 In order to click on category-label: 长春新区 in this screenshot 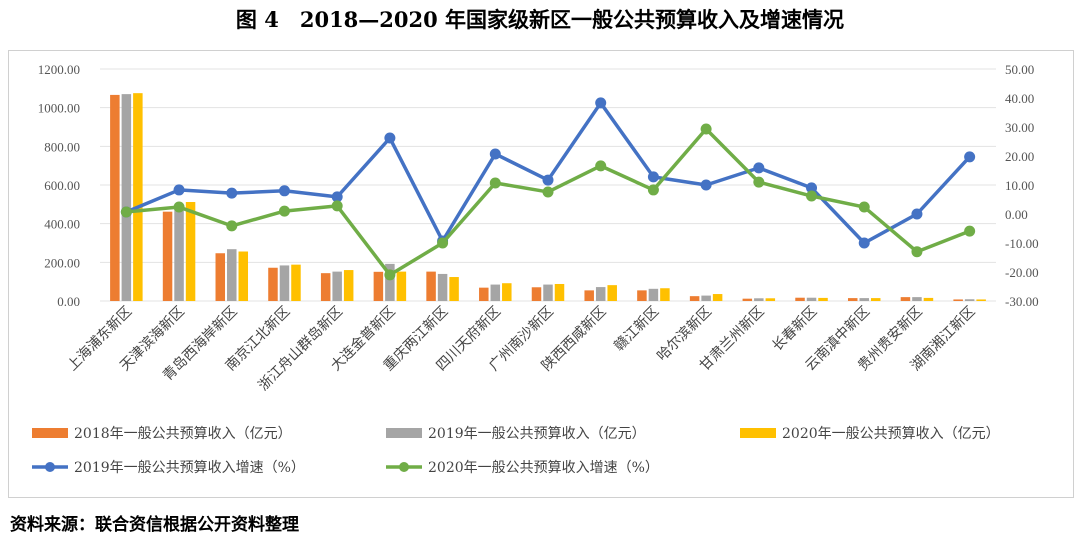, I will do `click(794, 329)`.